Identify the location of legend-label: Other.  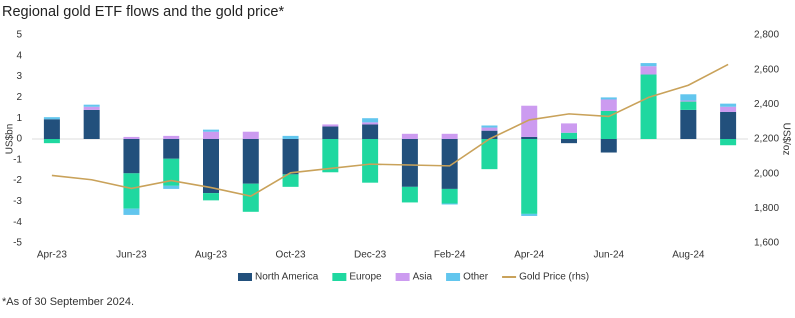
(476, 277).